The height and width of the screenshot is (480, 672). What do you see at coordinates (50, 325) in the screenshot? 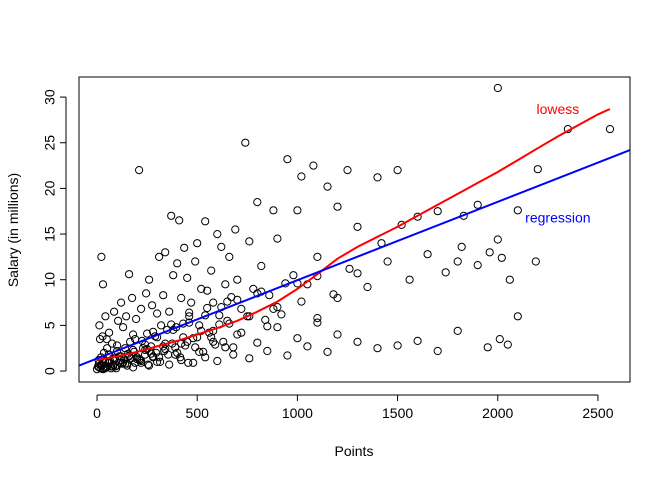
I see `y-tick-label: 5` at bounding box center [50, 325].